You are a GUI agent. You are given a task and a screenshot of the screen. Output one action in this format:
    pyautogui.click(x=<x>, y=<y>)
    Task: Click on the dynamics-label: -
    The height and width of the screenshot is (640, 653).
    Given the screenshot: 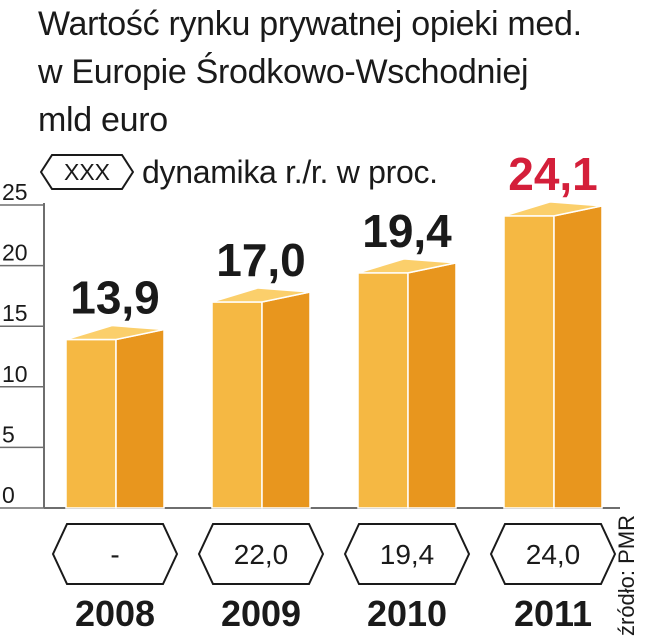 What is the action you would take?
    pyautogui.click(x=114, y=554)
    